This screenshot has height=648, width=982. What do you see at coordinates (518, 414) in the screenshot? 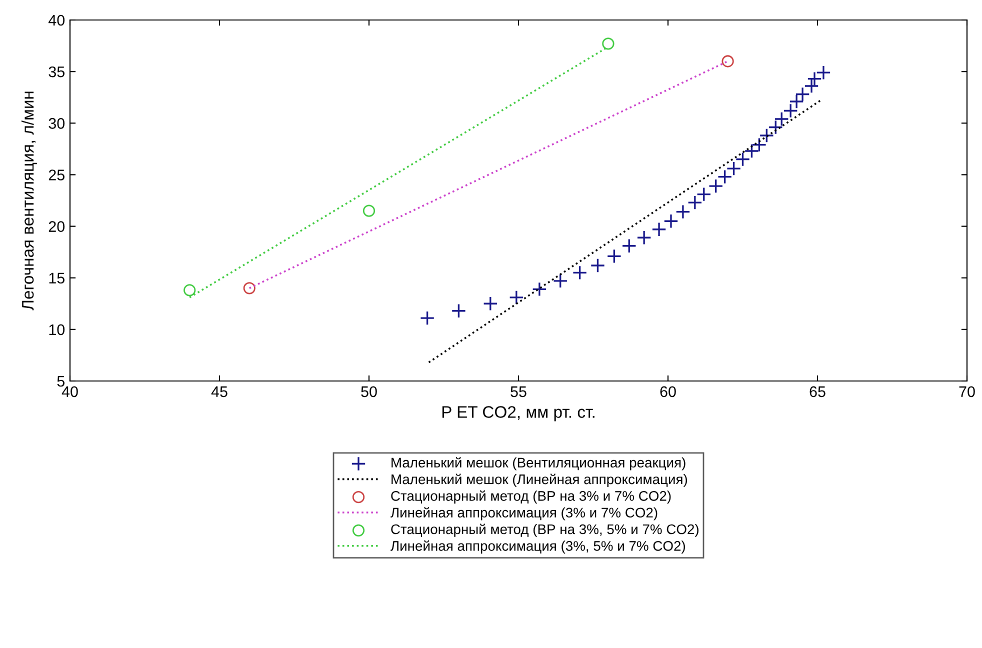
I see `x-axis-title: P ET CO2, мм рт. ст.` at bounding box center [518, 414].